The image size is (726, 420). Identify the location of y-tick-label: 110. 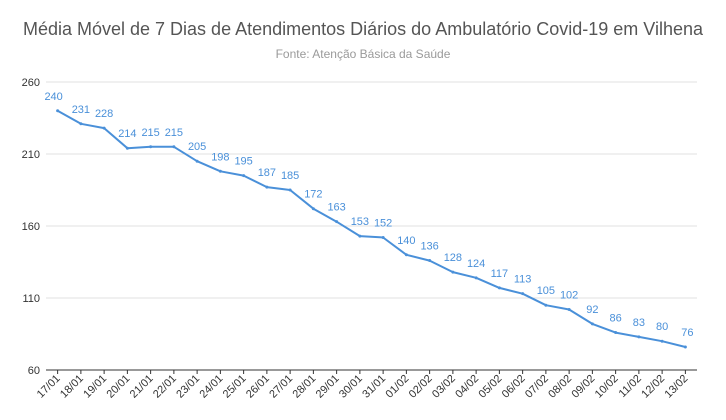
(31, 299).